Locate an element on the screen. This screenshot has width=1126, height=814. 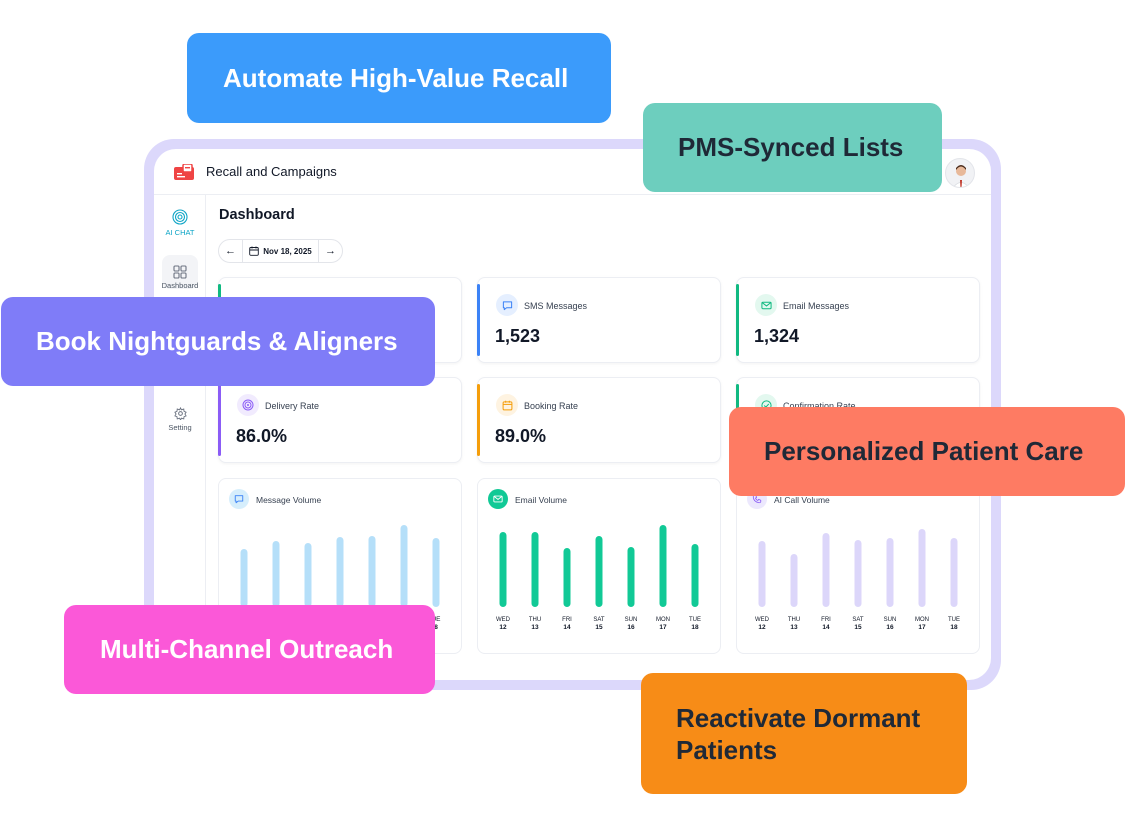
sidebar-item-label: AI CHAT is located at coordinates (180, 232).